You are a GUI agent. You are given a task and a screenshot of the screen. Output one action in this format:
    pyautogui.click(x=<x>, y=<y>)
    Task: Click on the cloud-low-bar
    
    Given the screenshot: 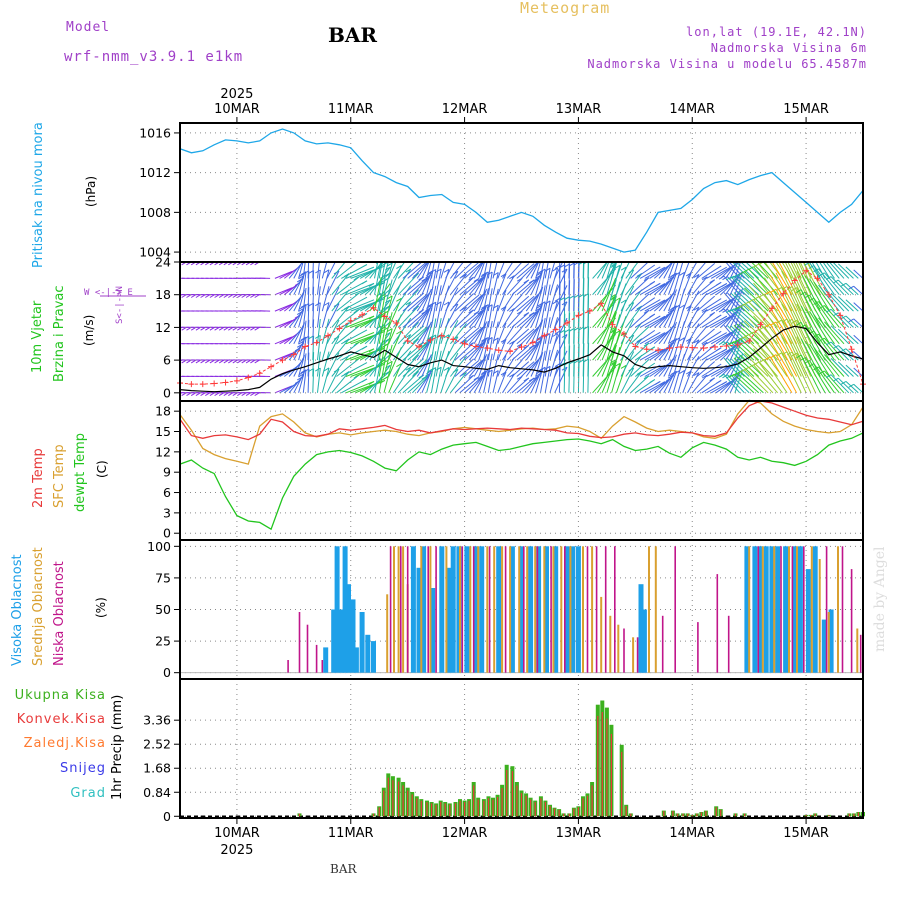 What is the action you would take?
    pyautogui.click(x=524, y=609)
    